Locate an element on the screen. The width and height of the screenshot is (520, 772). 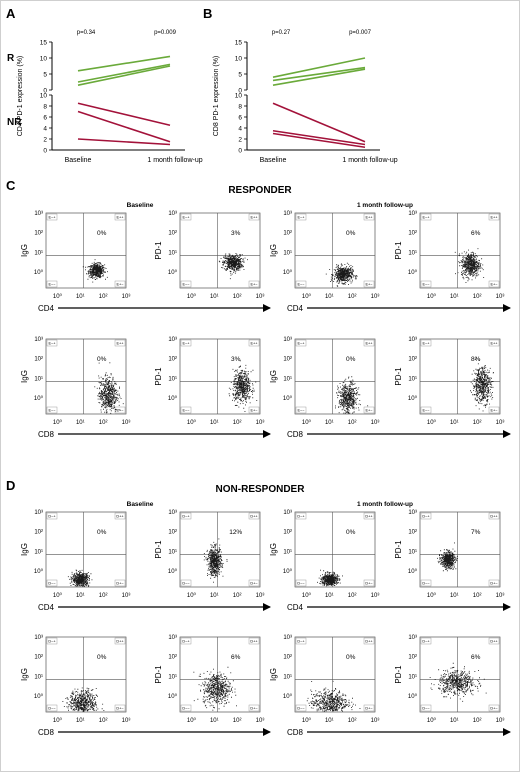
quadrant-label: D+− is located at coordinates (120, 584).